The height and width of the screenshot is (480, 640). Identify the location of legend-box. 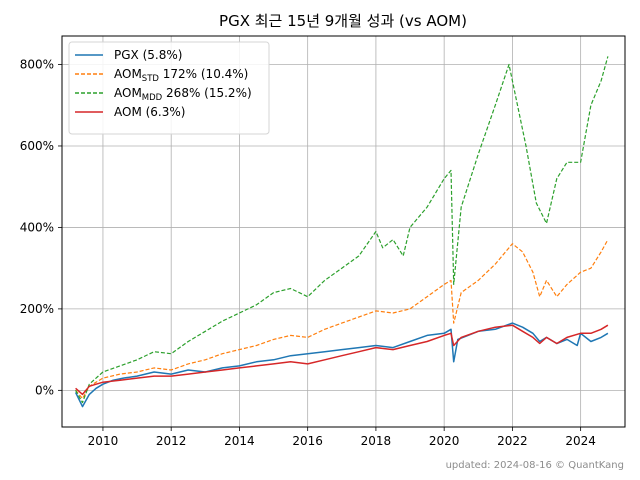
(169, 88).